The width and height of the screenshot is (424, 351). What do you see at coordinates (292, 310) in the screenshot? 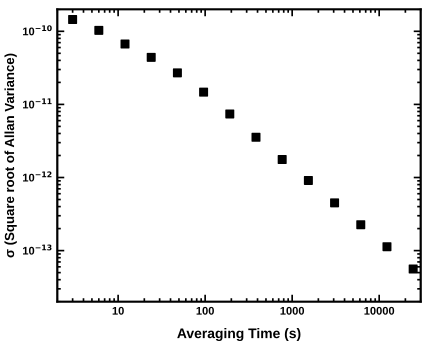
I see `x-tick-label: 1000` at bounding box center [292, 310].